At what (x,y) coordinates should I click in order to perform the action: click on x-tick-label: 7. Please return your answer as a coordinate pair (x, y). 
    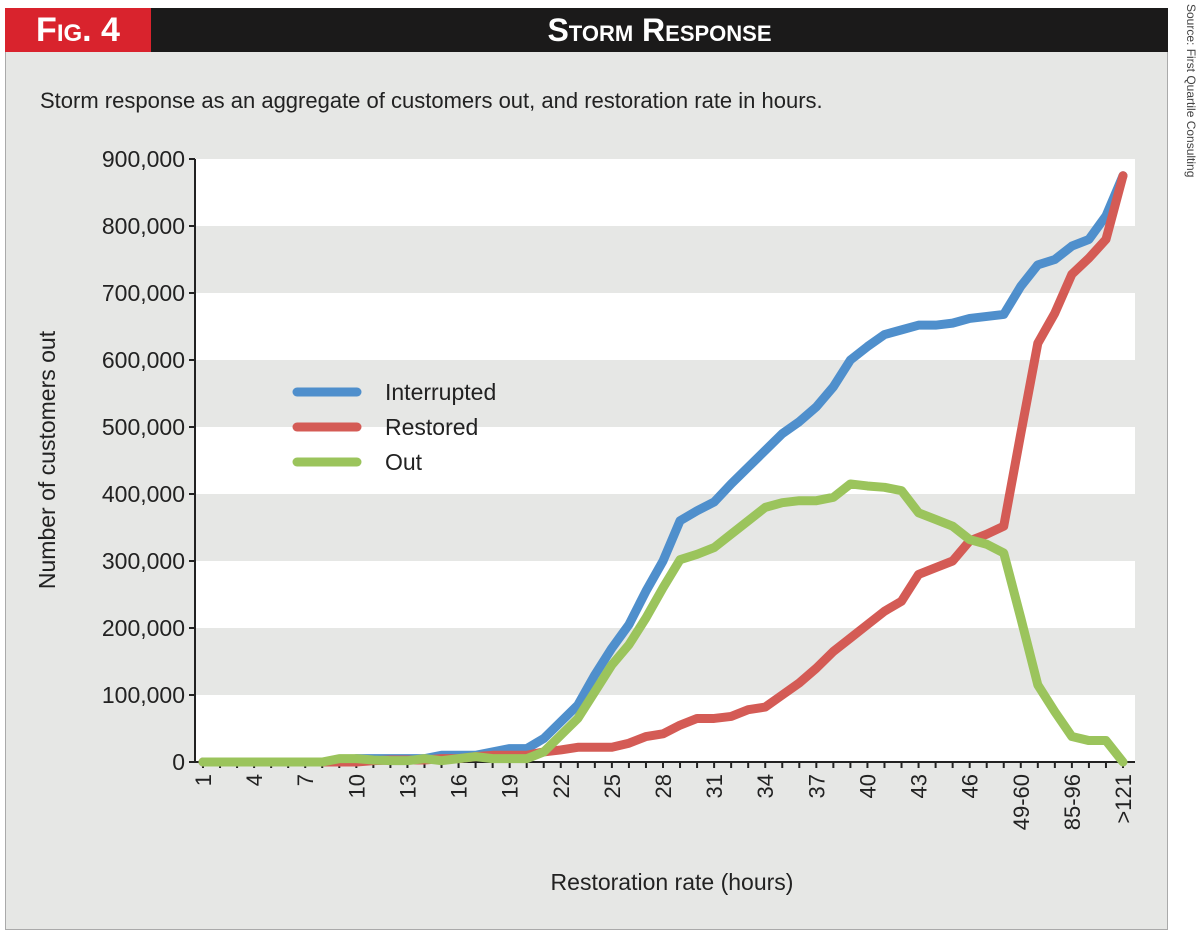
    Looking at the image, I should click on (305, 780).